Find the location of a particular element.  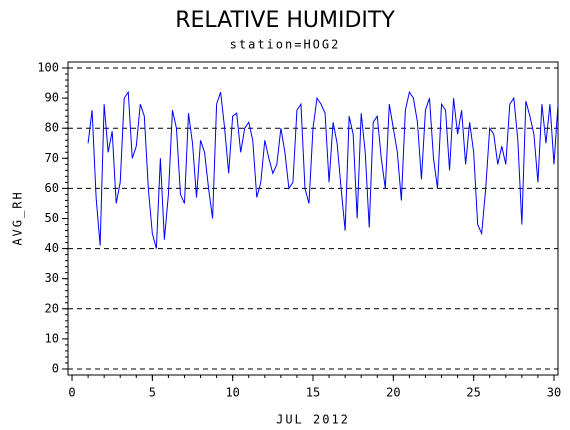

x-tick-label: 0 is located at coordinates (71, 393).